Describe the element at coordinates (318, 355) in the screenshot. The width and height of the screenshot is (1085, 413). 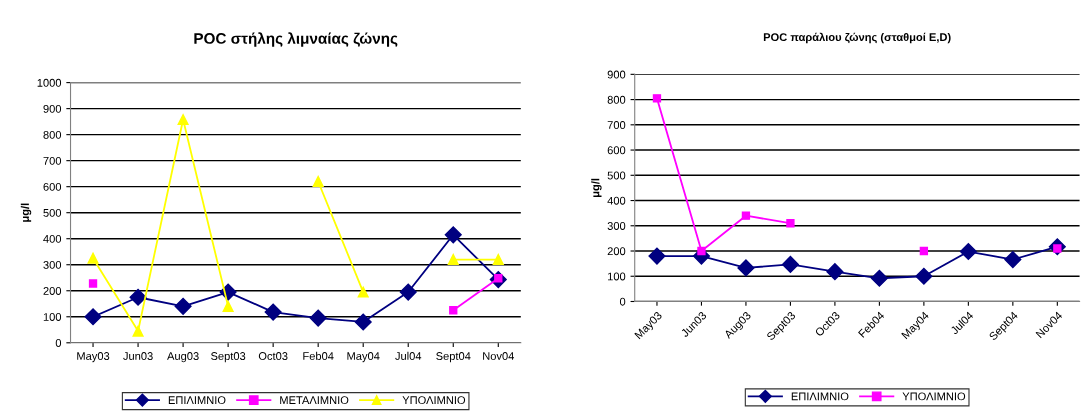
I see `x-tick-label: Feb04` at that location.